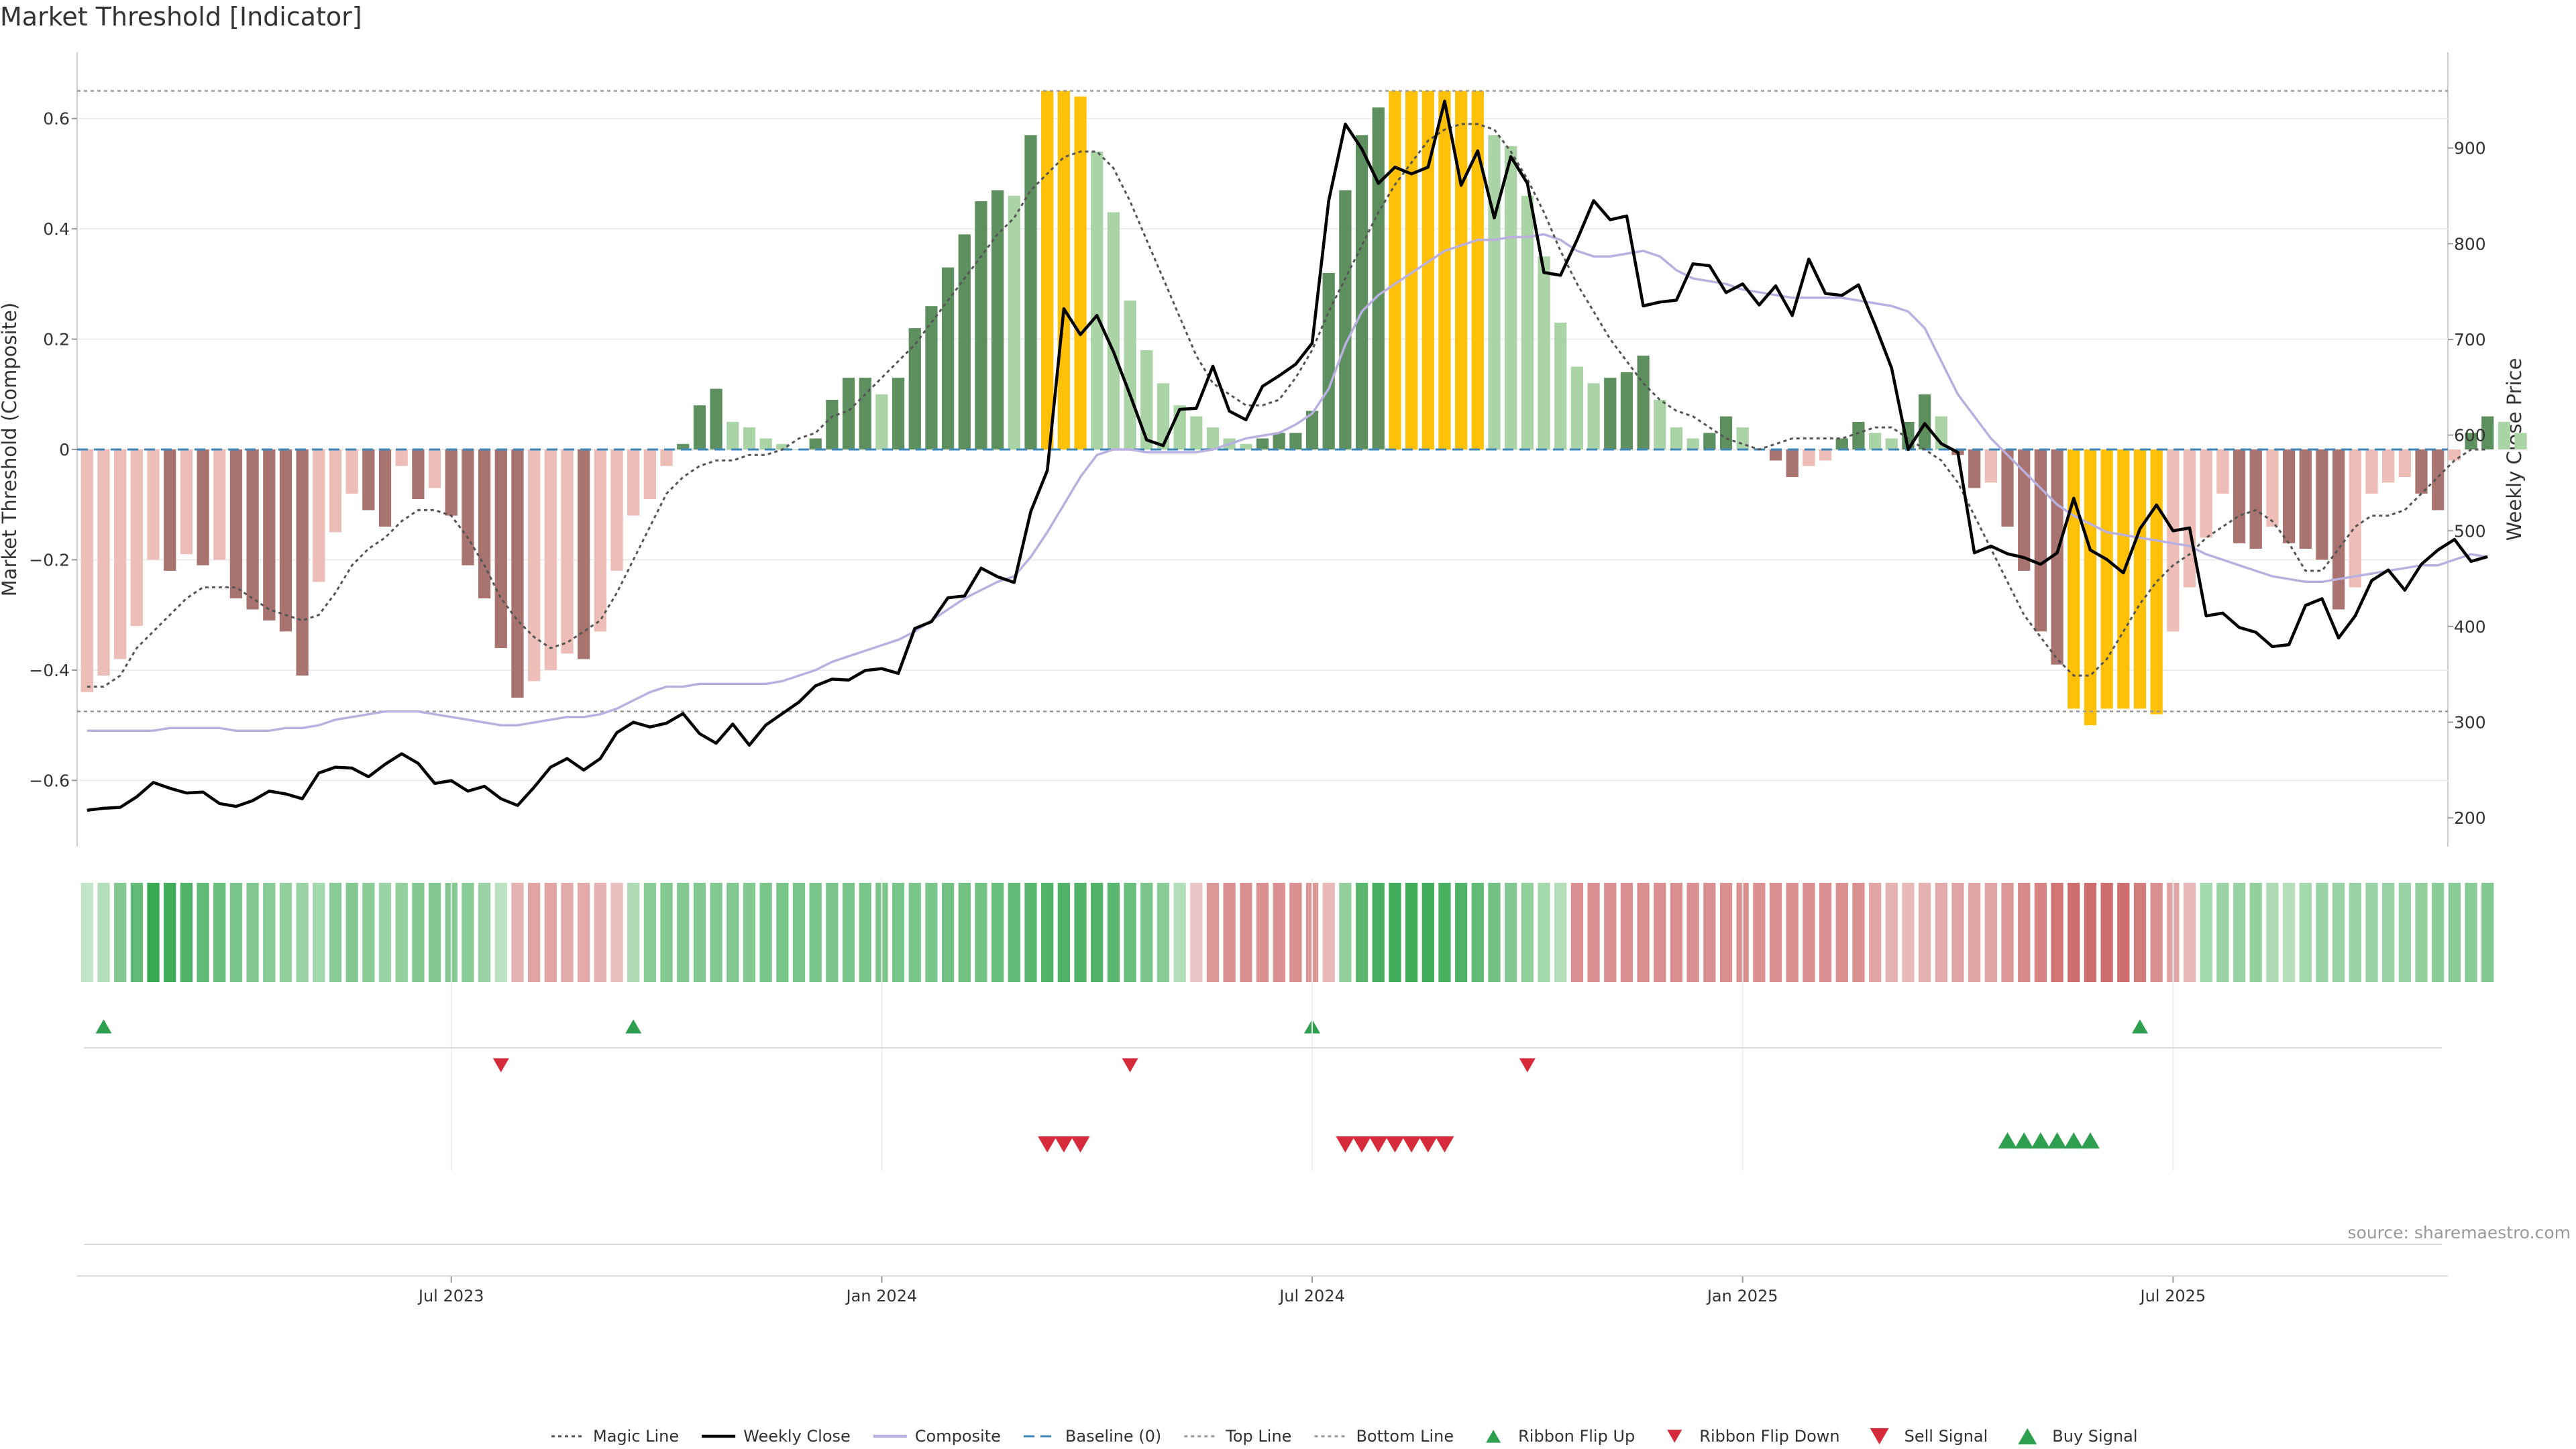 The width and height of the screenshot is (2576, 1449). Describe the element at coordinates (1879, 1436) in the screenshot. I see `legend-swatch` at that location.